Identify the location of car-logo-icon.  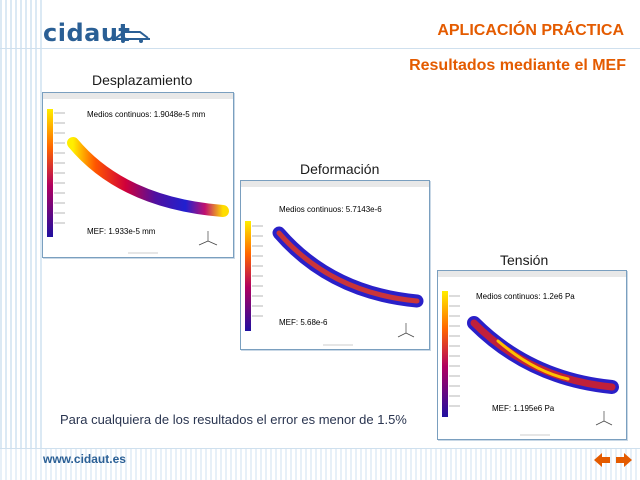
(132, 37).